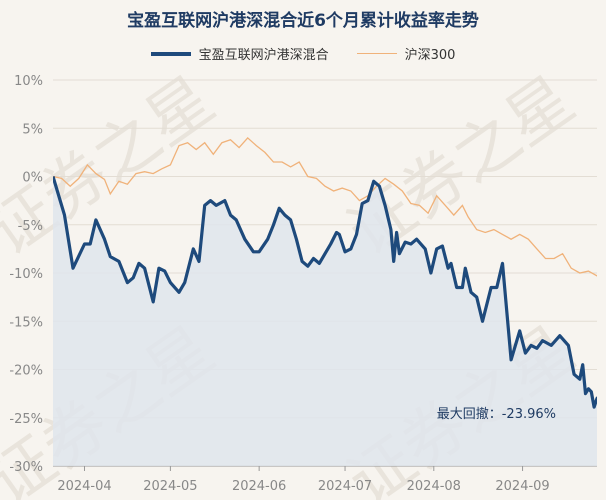  I want to click on legend-item-index: 沪深300, so click(406, 53).